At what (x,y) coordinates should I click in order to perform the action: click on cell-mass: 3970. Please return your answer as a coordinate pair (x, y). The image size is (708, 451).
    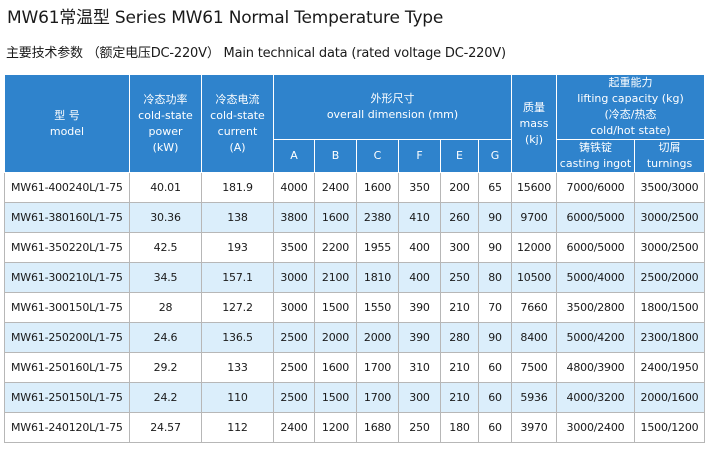
    Looking at the image, I should click on (534, 427).